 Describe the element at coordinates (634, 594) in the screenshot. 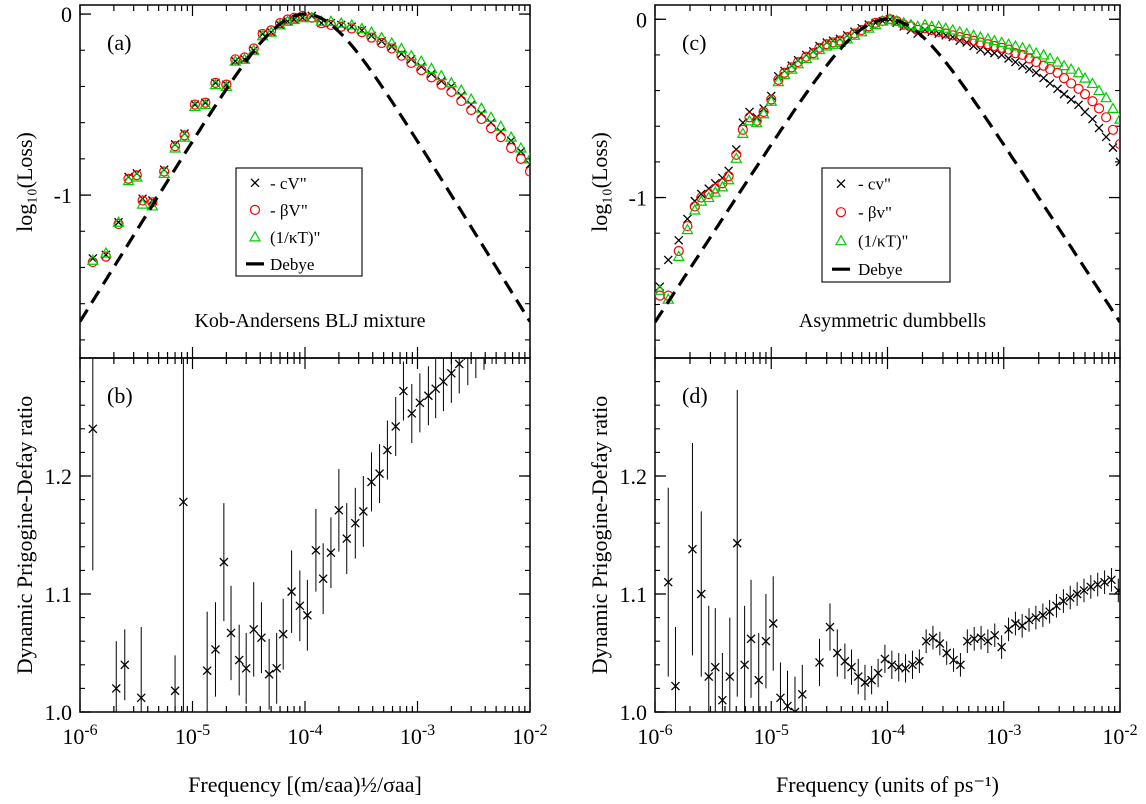

I see `y-tick-label: 1.1` at that location.